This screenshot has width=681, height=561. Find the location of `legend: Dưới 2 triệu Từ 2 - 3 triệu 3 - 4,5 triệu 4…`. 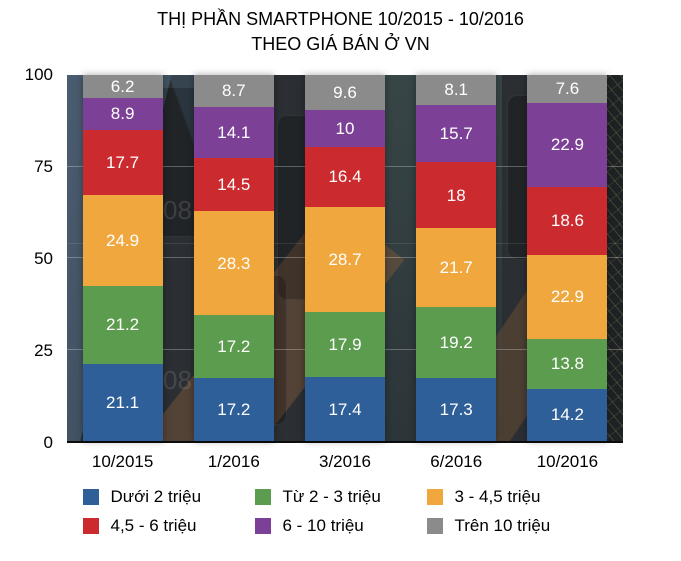

legend: Dưới 2 triệu Từ 2 - 3 triệu 3 - 4,5 triệu 4… is located at coordinates (340, 511).